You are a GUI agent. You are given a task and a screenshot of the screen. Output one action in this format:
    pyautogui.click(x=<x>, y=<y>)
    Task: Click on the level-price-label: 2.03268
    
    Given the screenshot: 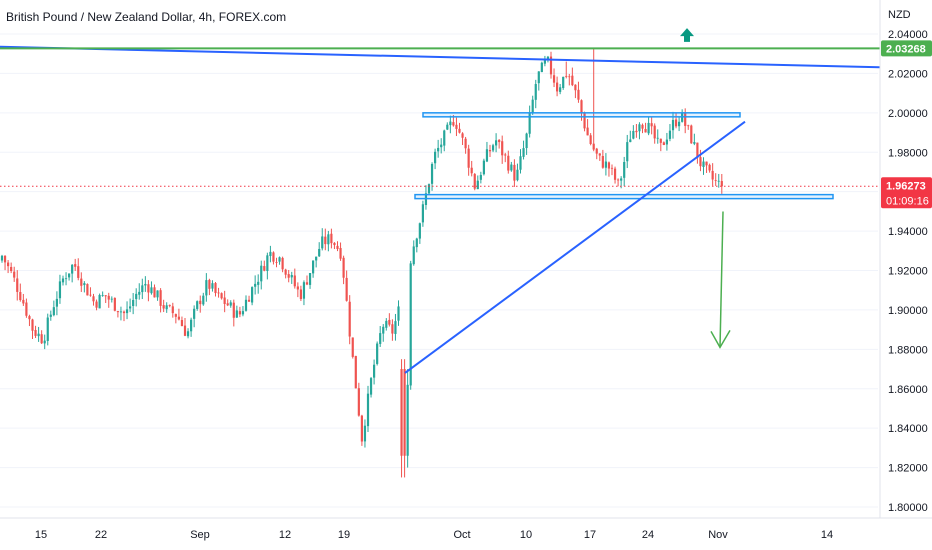 What is the action you would take?
    pyautogui.click(x=906, y=48)
    